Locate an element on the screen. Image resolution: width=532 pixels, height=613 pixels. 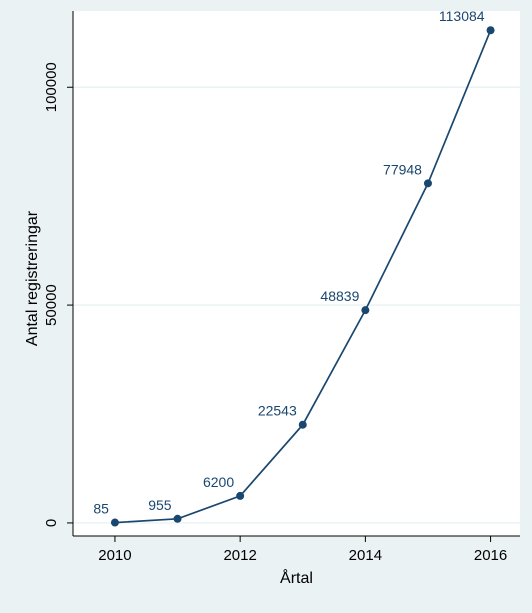
data-label: 77948 is located at coordinates (402, 169).